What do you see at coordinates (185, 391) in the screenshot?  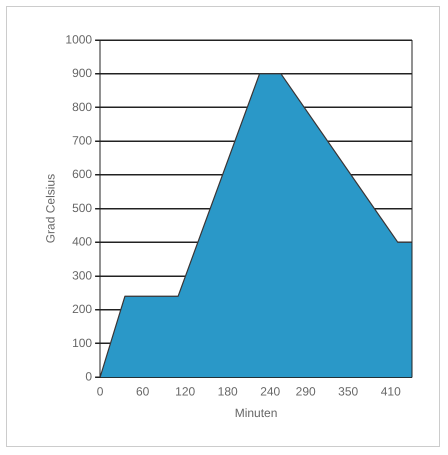 I see `x-tick-label: 120` at bounding box center [185, 391].